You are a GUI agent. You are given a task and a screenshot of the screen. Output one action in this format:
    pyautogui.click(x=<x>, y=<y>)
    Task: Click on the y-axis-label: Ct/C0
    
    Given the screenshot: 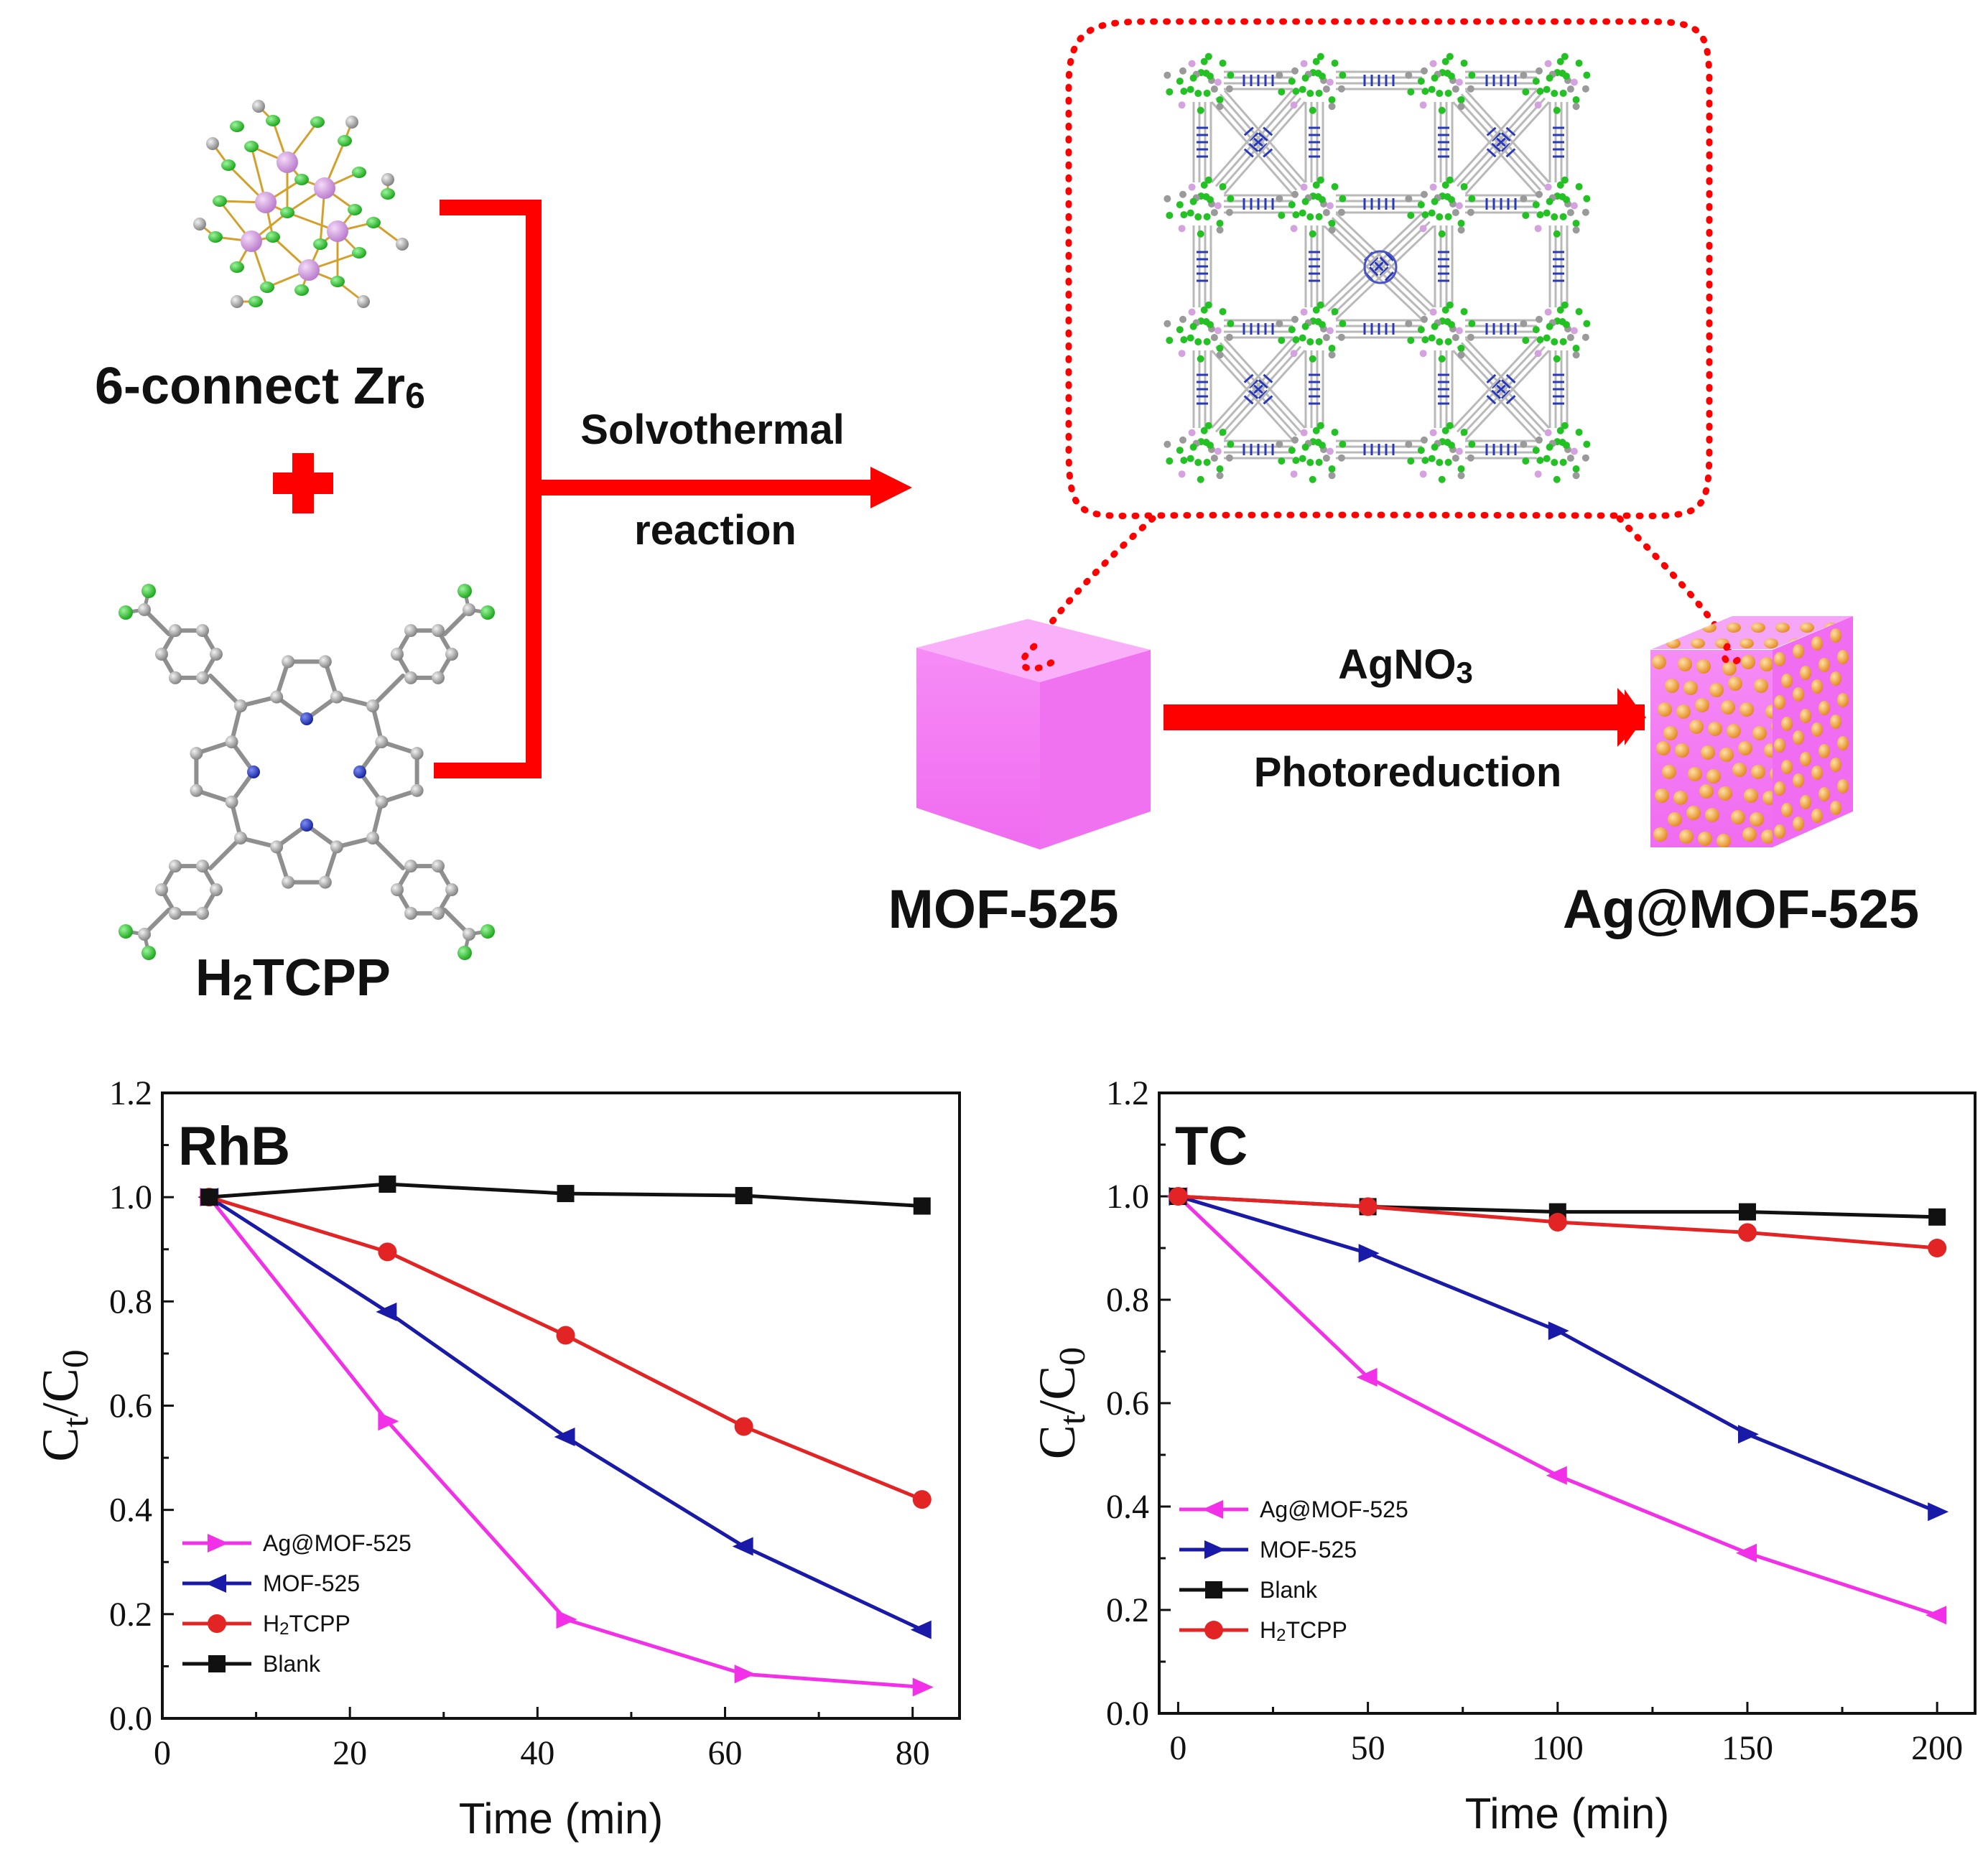 What is the action you would take?
    pyautogui.click(x=64, y=1405)
    